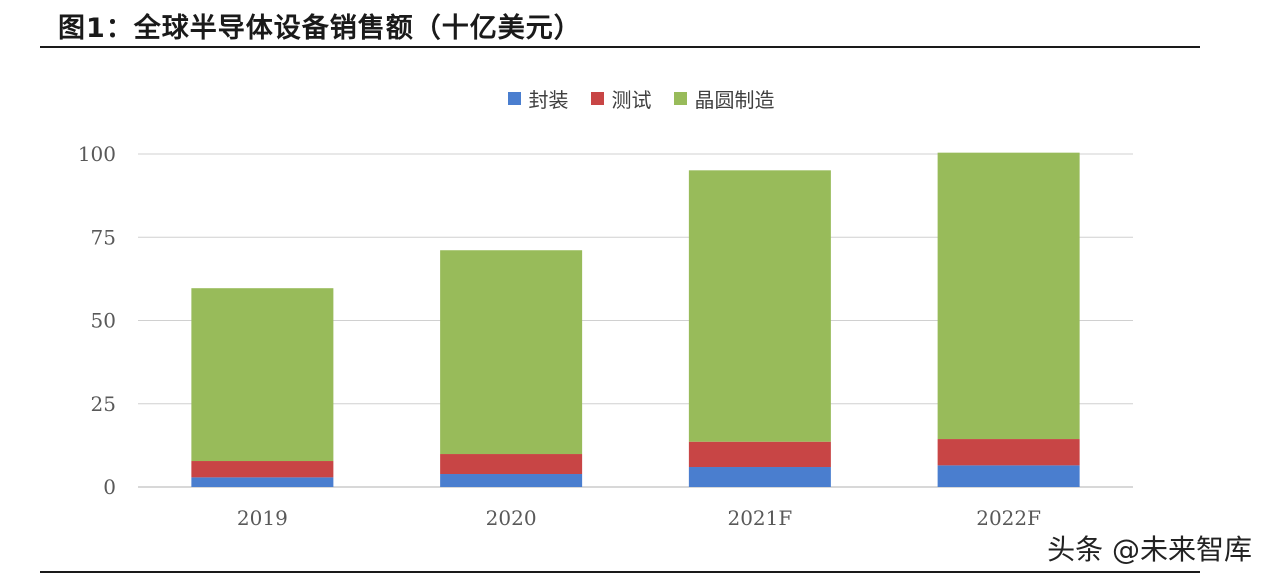 This screenshot has height=580, width=1282. I want to click on bar-segment-testing-2022f, so click(1008, 452).